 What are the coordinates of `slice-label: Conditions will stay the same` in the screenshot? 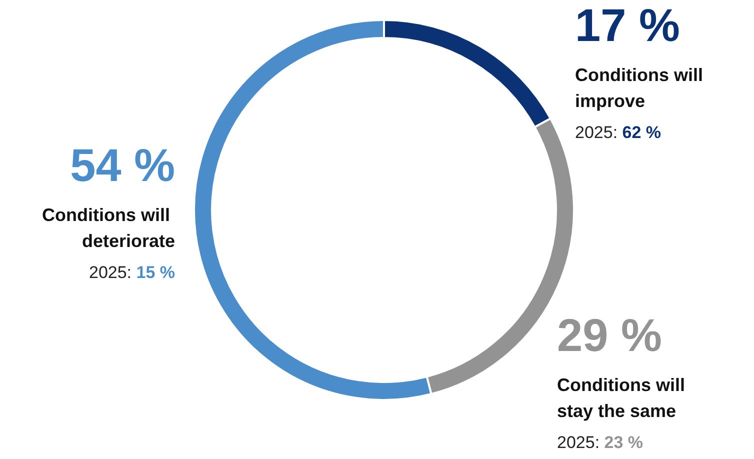 It's located at (623, 398).